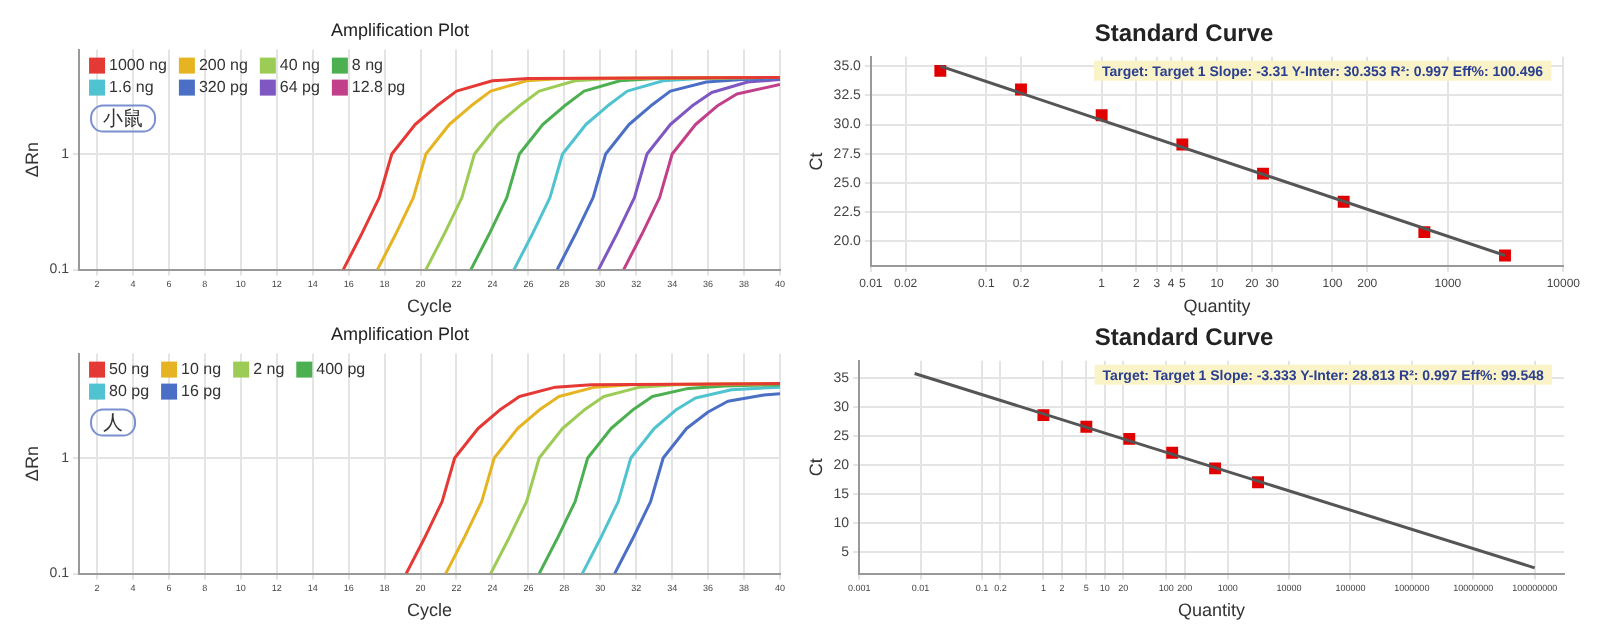  I want to click on legend-label: 1000 ng, so click(138, 65).